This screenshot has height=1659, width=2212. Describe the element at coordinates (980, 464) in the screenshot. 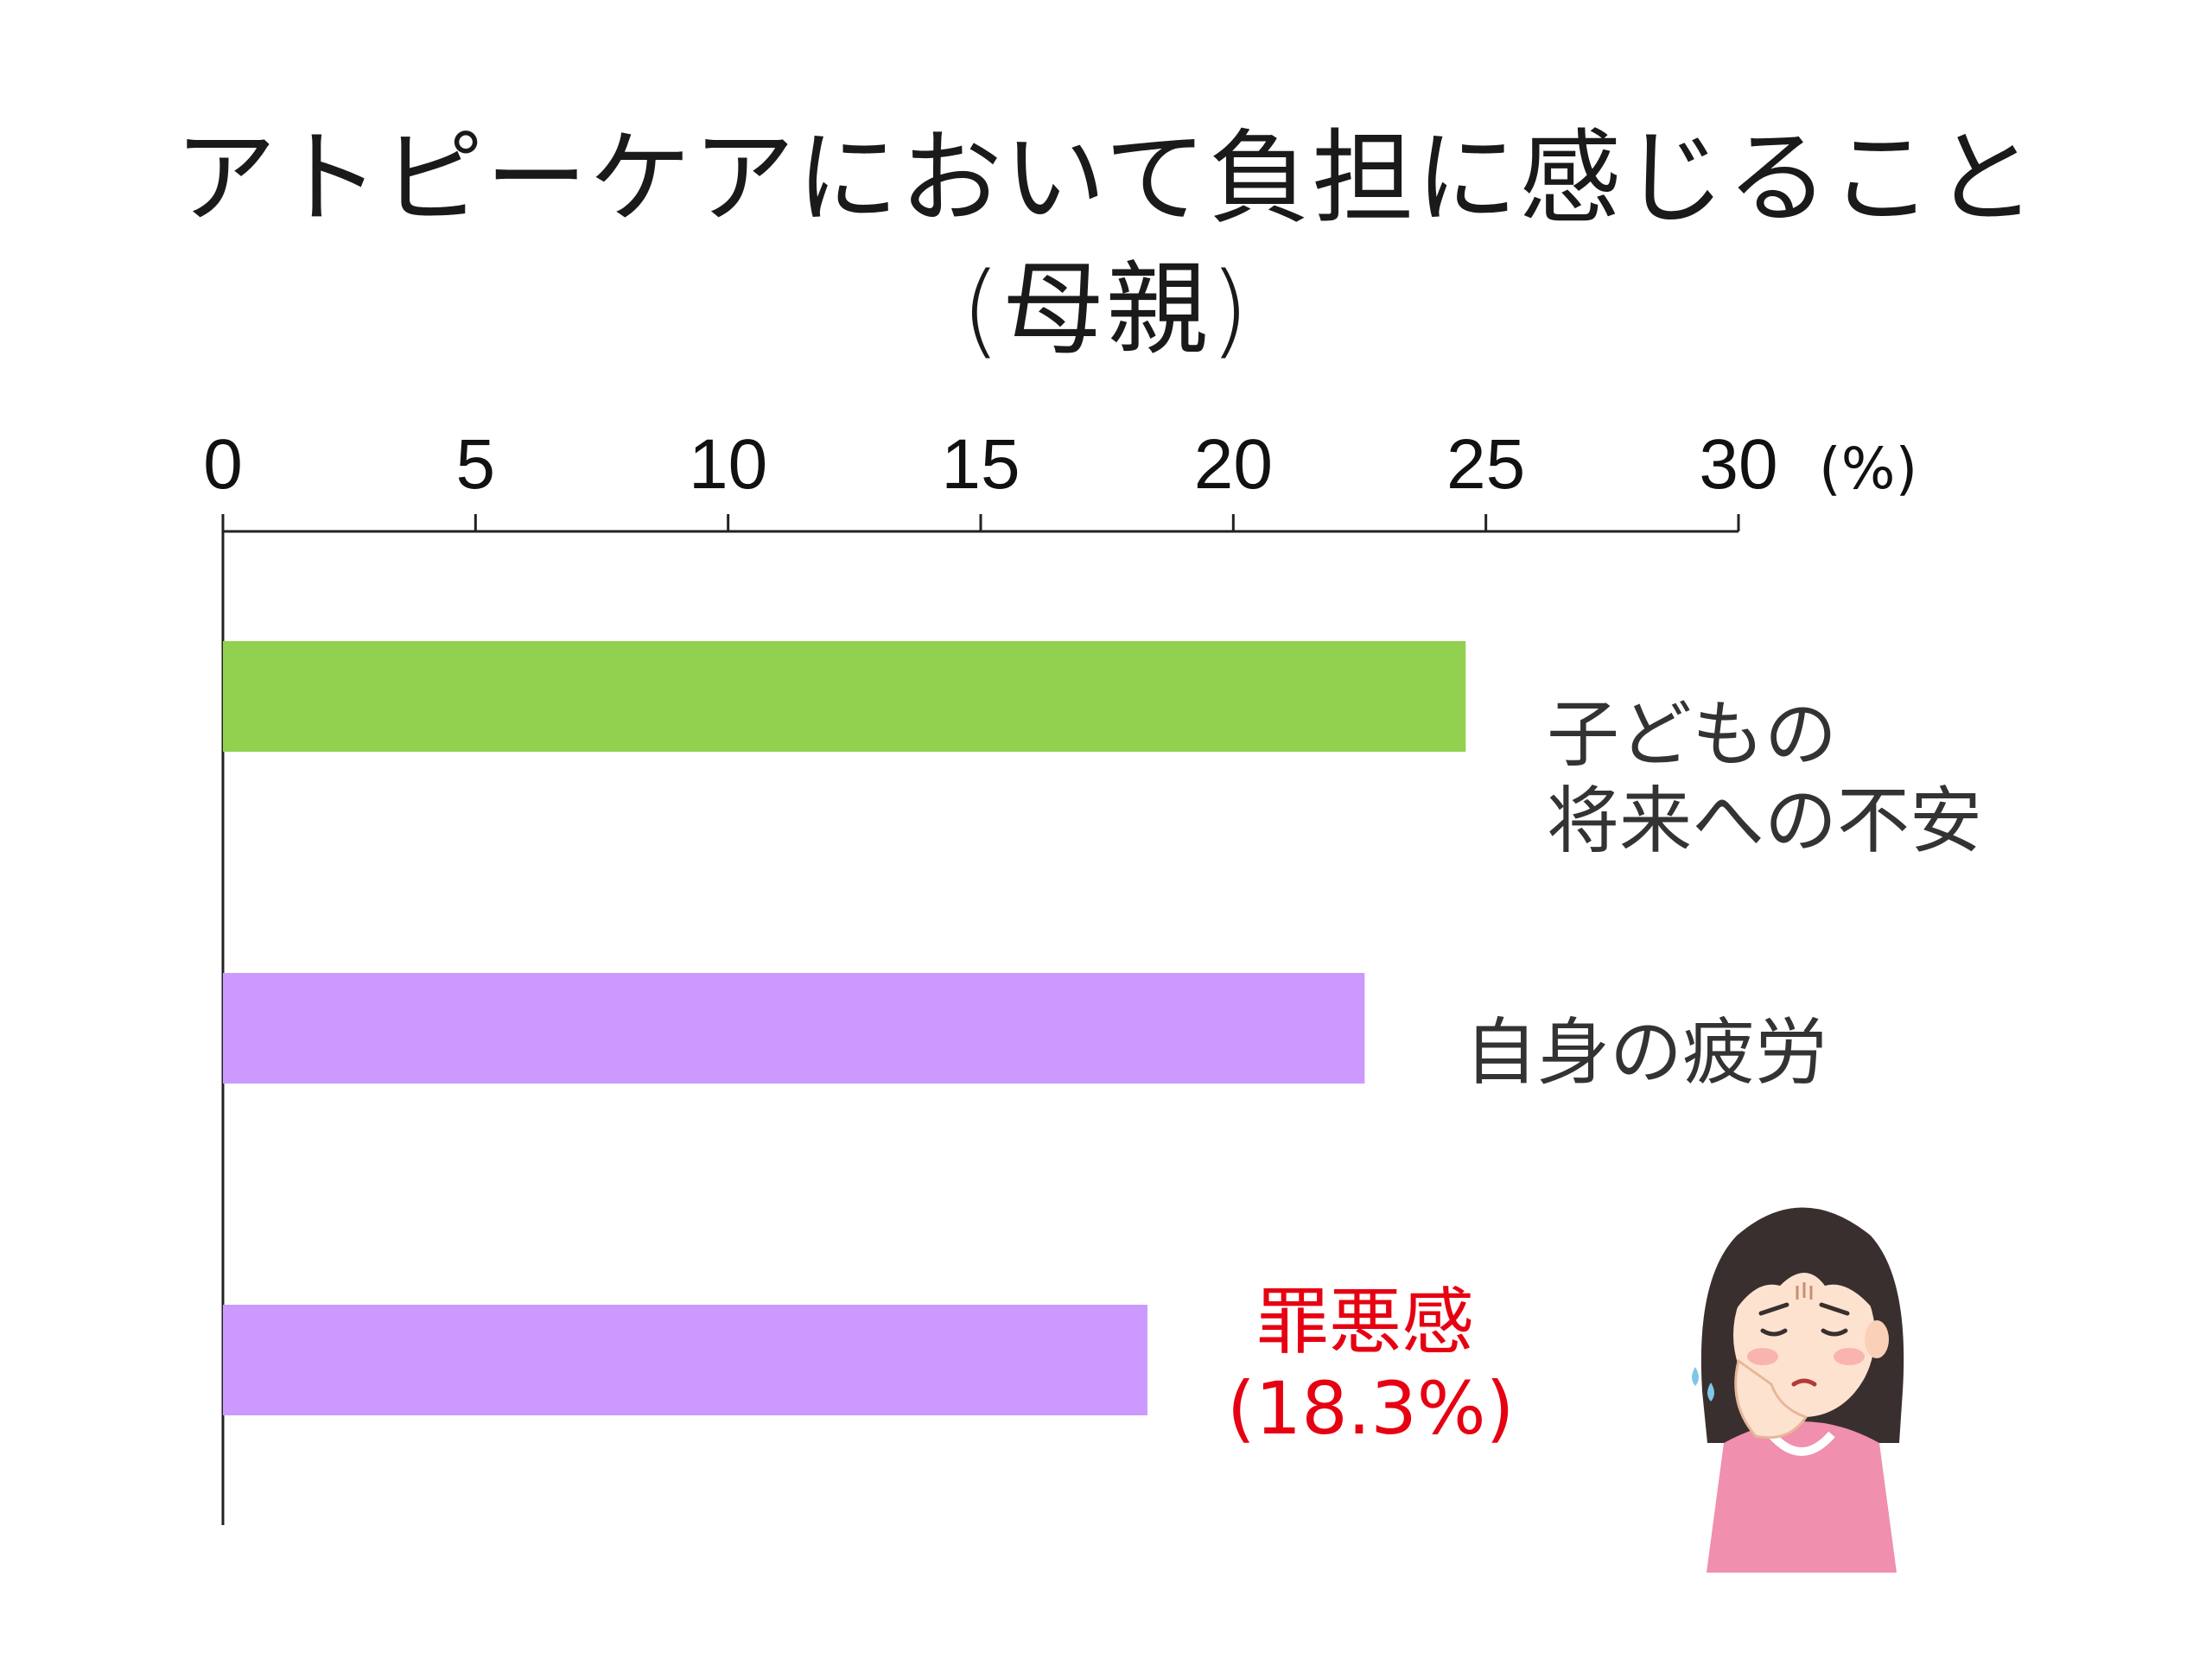

I see `x-tick-label: 15` at that location.